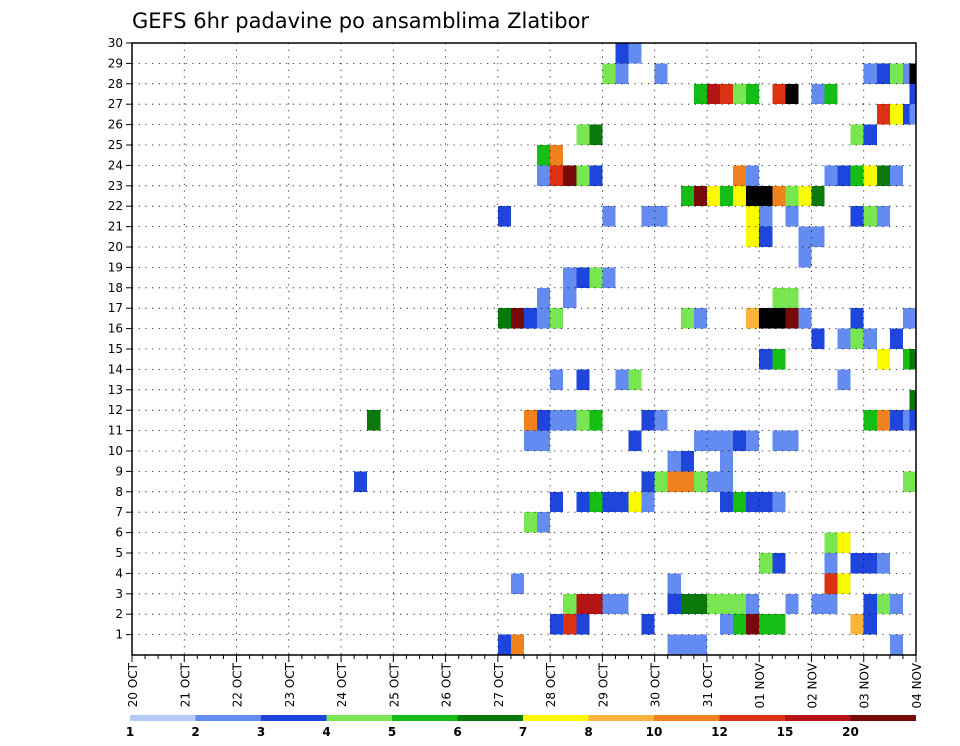 The image size is (960, 746). What do you see at coordinates (115, 390) in the screenshot?
I see `y-tick-label: 13` at bounding box center [115, 390].